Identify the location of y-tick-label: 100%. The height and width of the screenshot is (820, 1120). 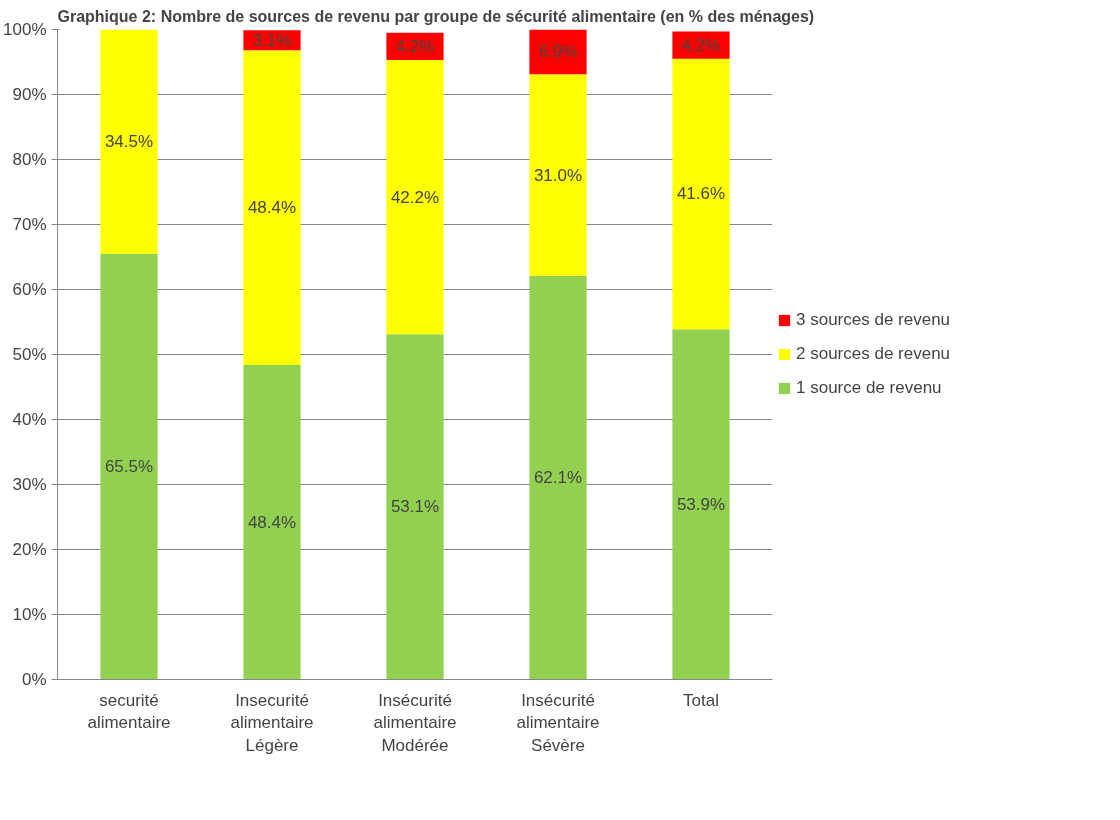
(25, 29).